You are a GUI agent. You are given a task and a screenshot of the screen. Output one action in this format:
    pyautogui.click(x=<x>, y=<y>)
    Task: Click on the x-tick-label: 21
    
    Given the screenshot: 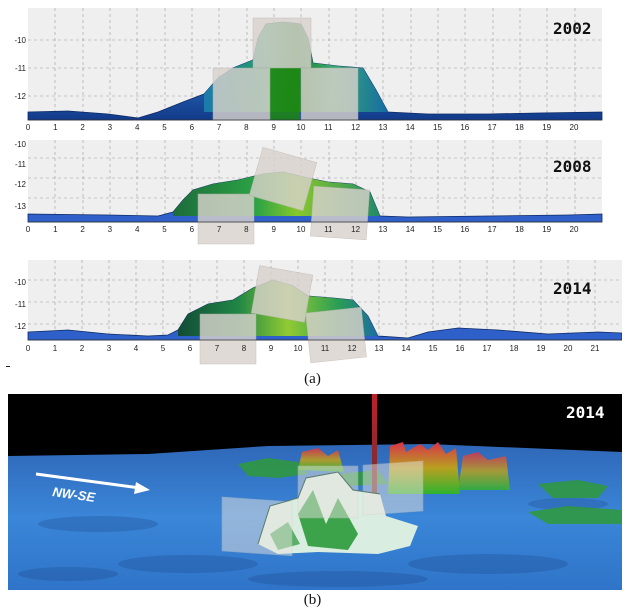 What is the action you would take?
    pyautogui.click(x=595, y=348)
    